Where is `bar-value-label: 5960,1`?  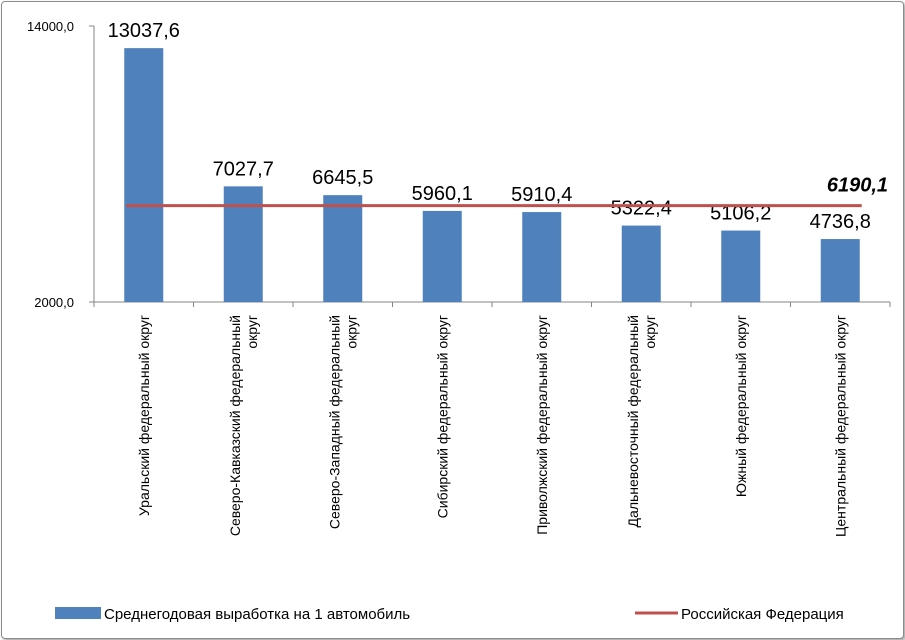 bar-value-label: 5960,1 is located at coordinates (442, 194).